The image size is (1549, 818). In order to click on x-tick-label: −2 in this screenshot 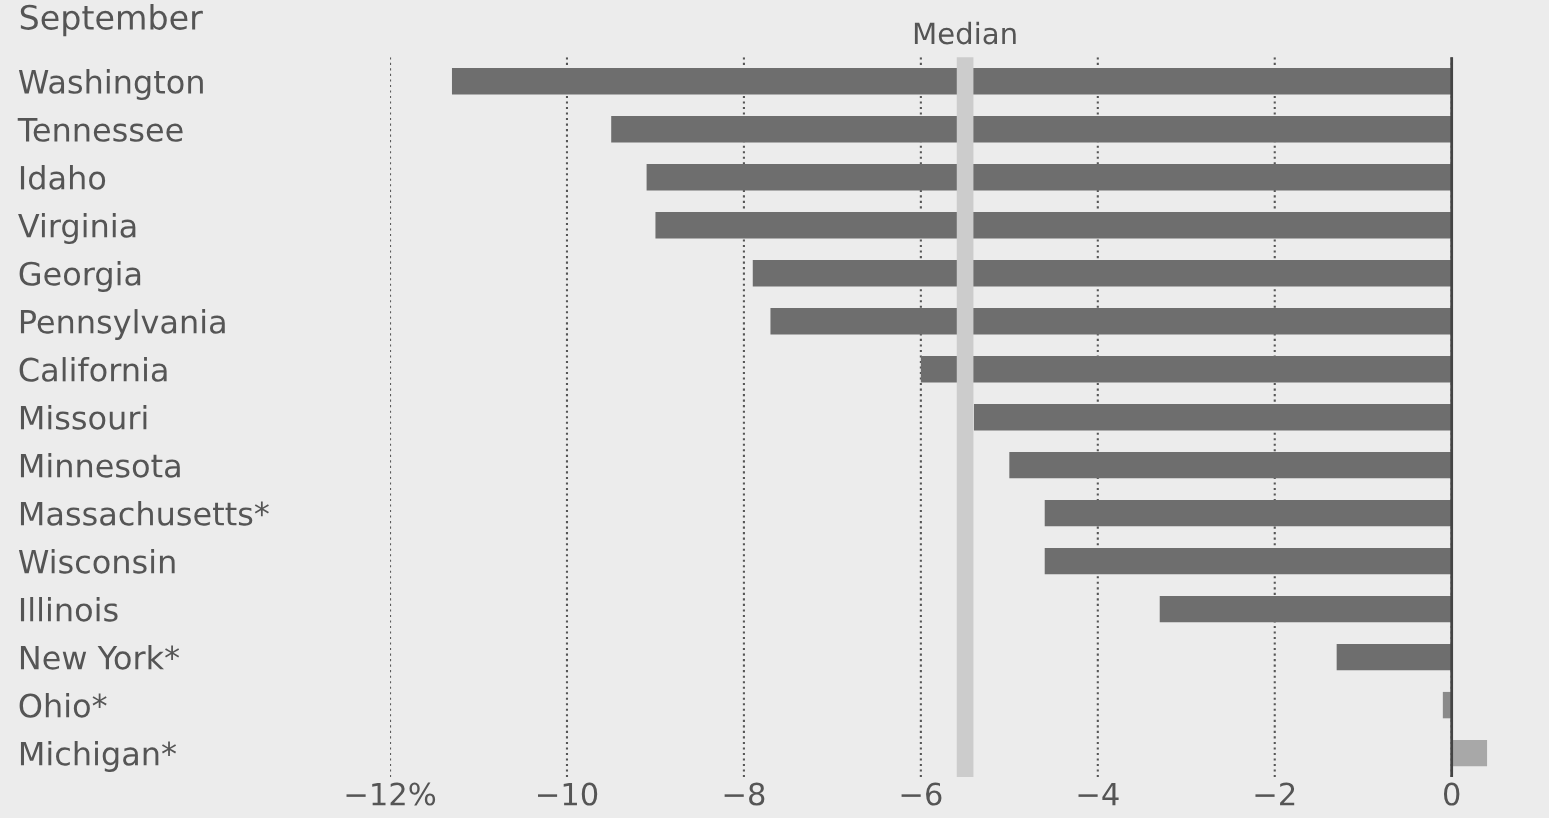, I will do `click(1275, 794)`.